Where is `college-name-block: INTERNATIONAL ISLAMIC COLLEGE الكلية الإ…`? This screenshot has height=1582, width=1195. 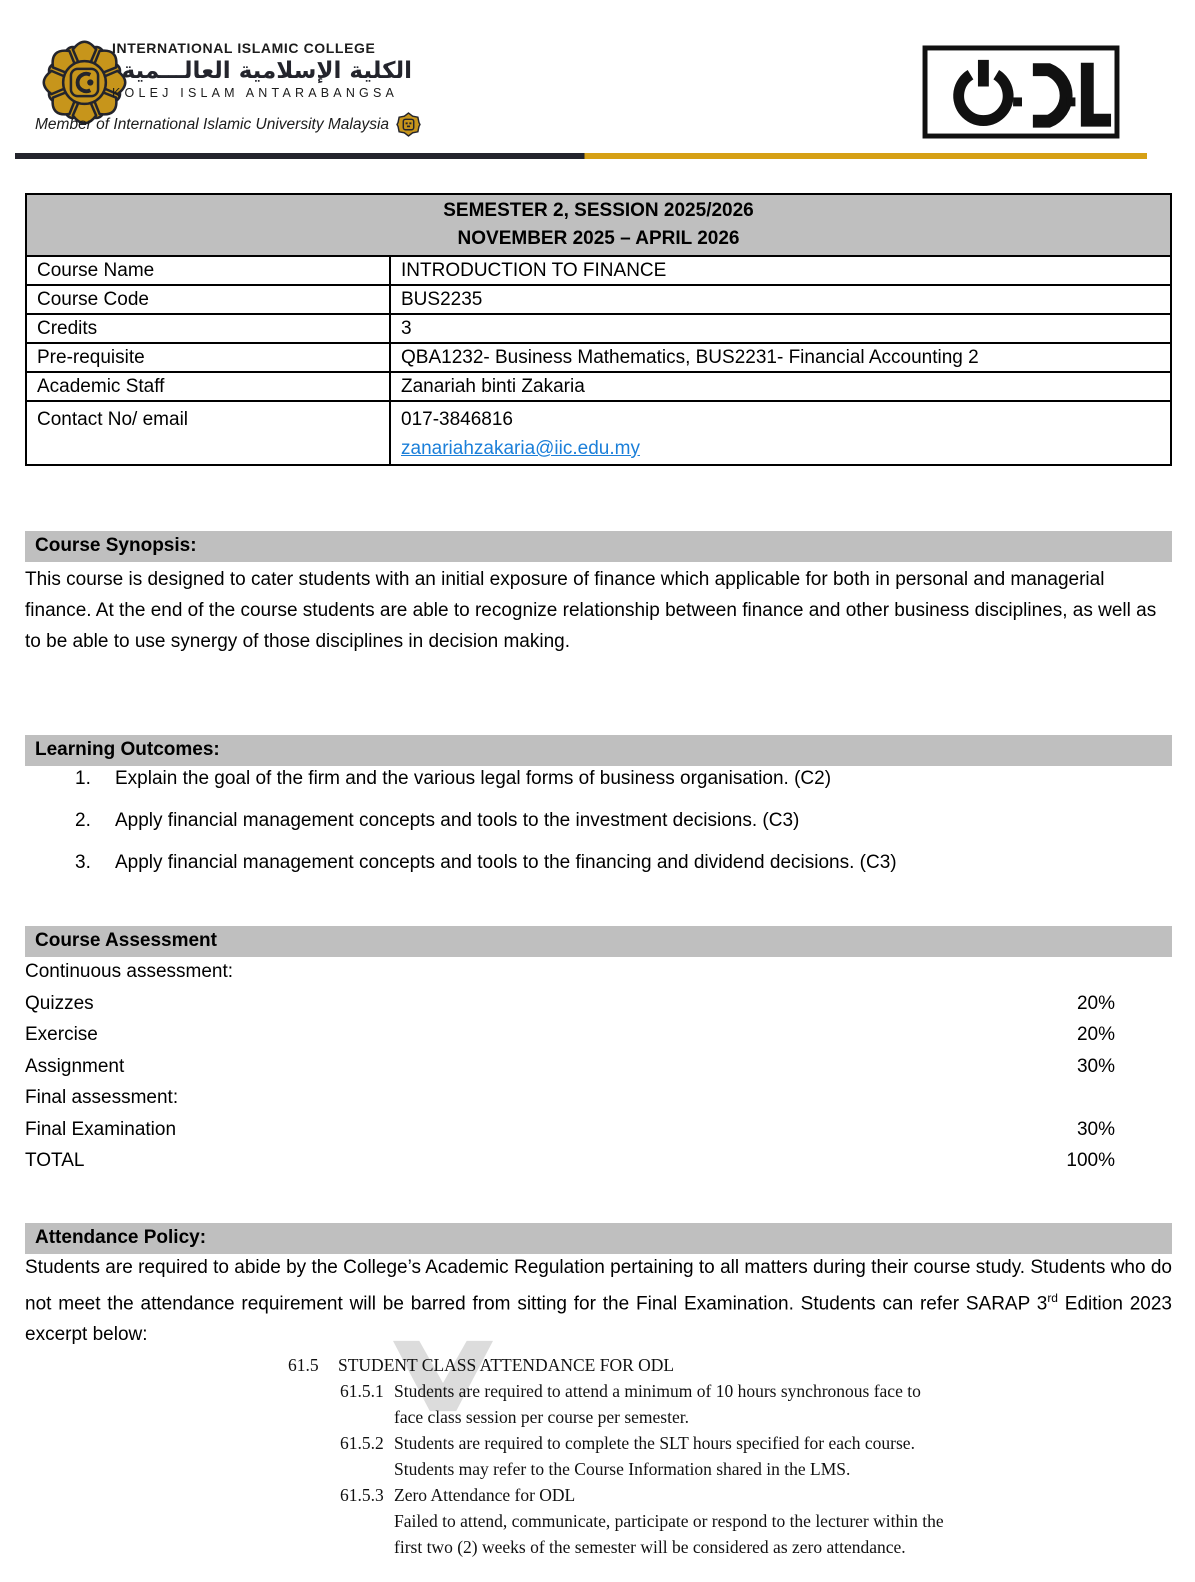
college-name-block: INTERNATIONAL ISLAMIC COLLEGE الكلية الإ… is located at coordinates (262, 70).